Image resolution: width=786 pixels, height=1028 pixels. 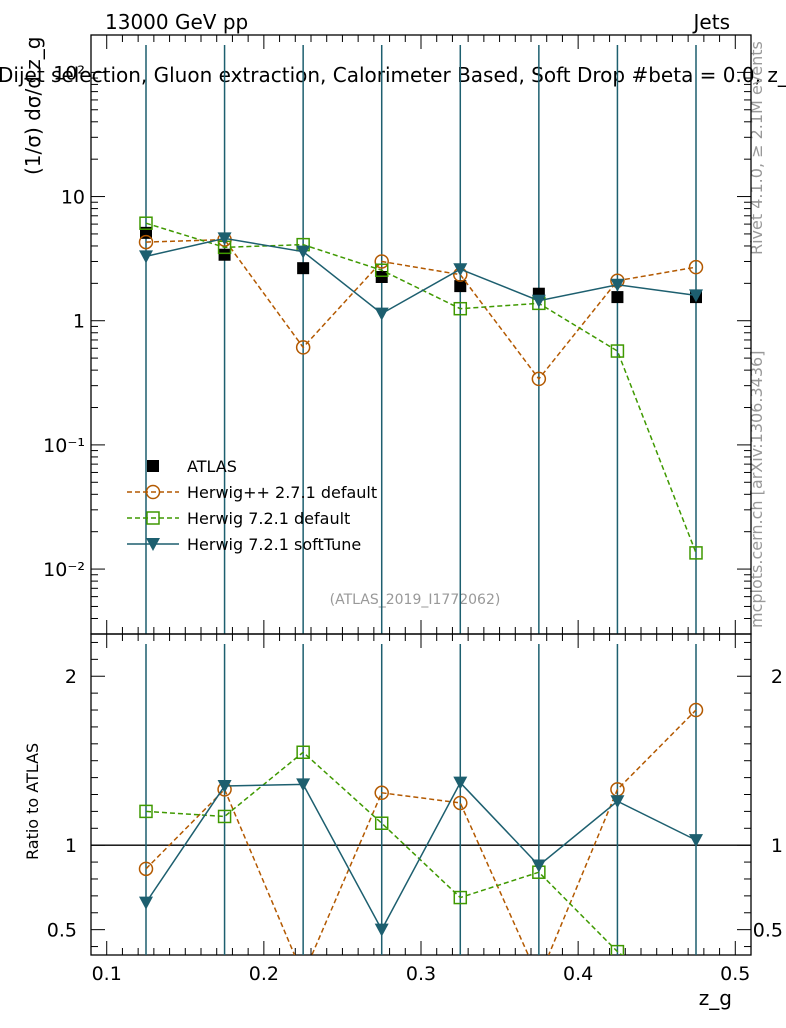 What do you see at coordinates (578, 974) in the screenshot?
I see `x-tick-label: 0.4` at bounding box center [578, 974].